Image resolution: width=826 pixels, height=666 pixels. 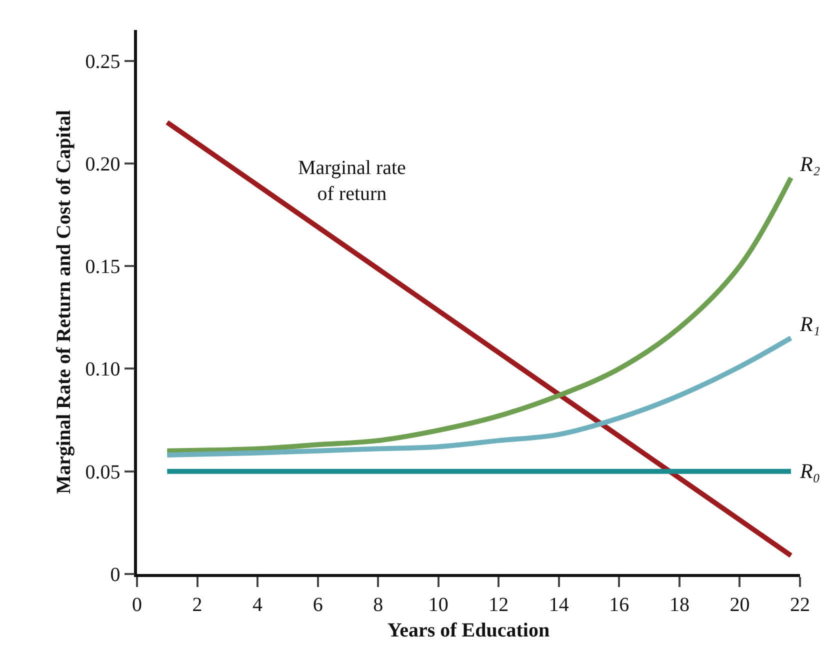 What do you see at coordinates (809, 164) in the screenshot?
I see `series-label: R₂` at bounding box center [809, 164].